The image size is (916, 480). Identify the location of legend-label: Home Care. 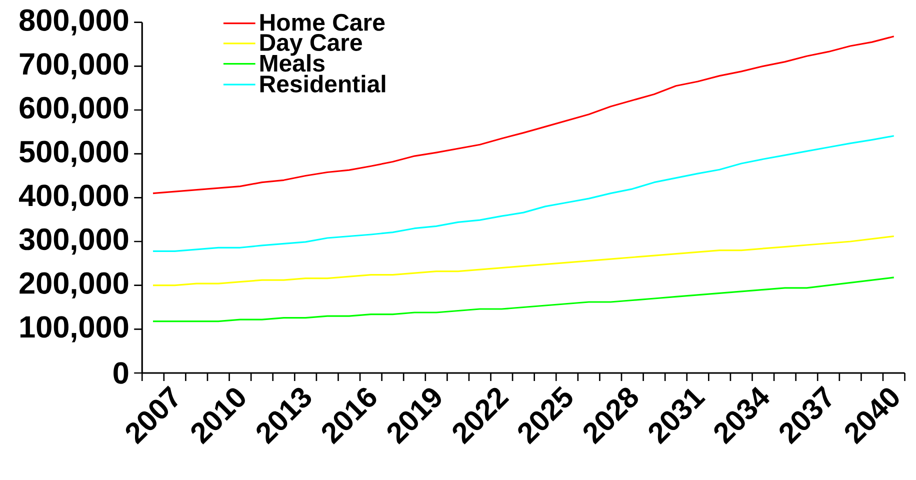
(322, 22).